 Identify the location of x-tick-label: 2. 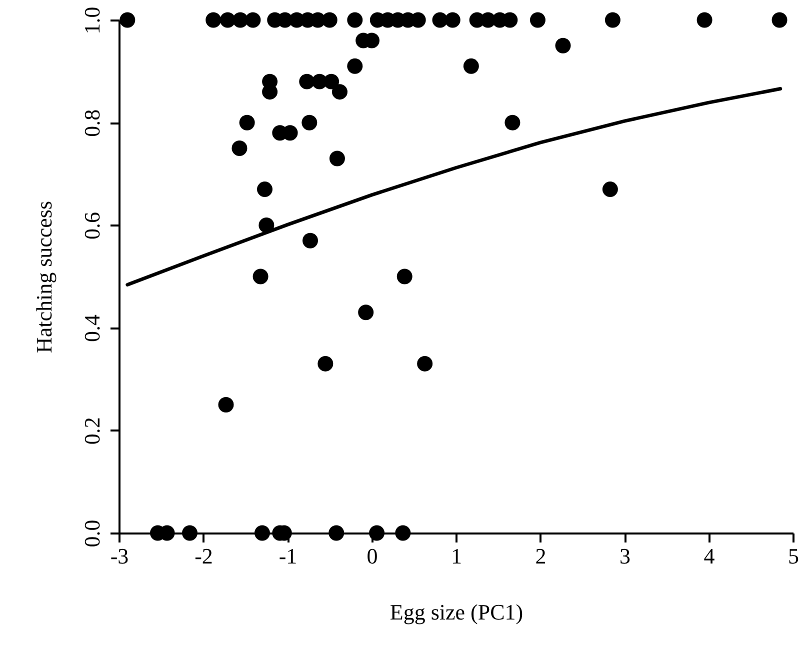
(540, 556).